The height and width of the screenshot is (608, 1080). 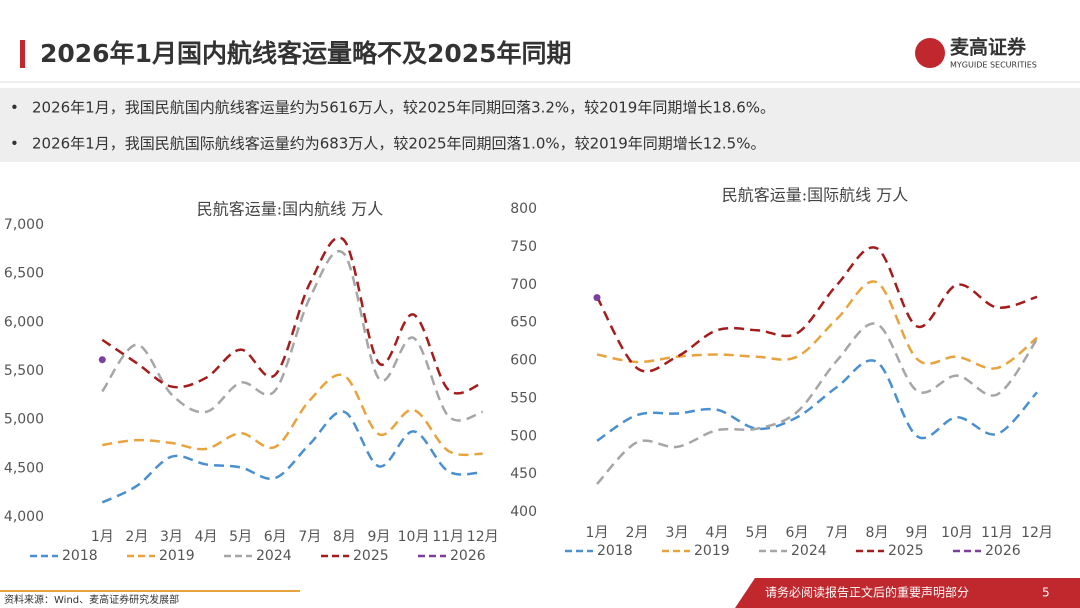 I want to click on source: 资料来源：Wind、麦高证券研究发展部, so click(x=91, y=599).